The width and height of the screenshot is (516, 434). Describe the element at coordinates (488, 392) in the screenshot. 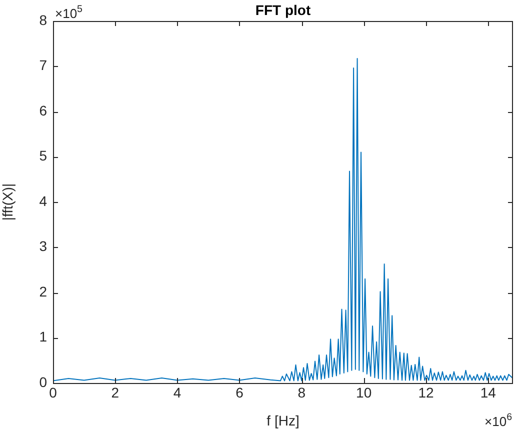

I see `x-tick-label: 14` at that location.